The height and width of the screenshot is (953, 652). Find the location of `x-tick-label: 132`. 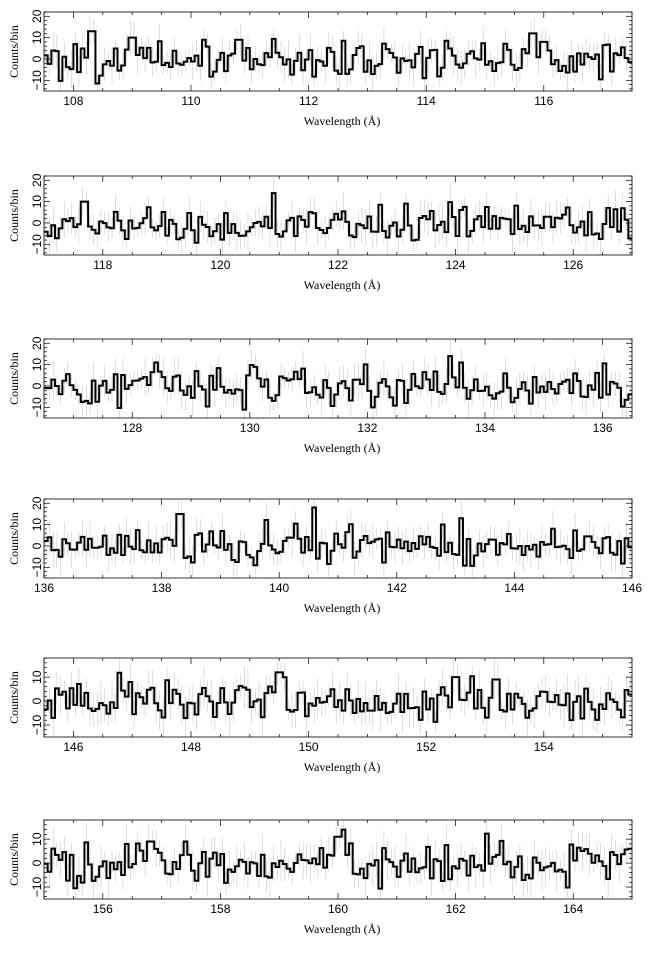

x-tick-label: 132 is located at coordinates (367, 428).